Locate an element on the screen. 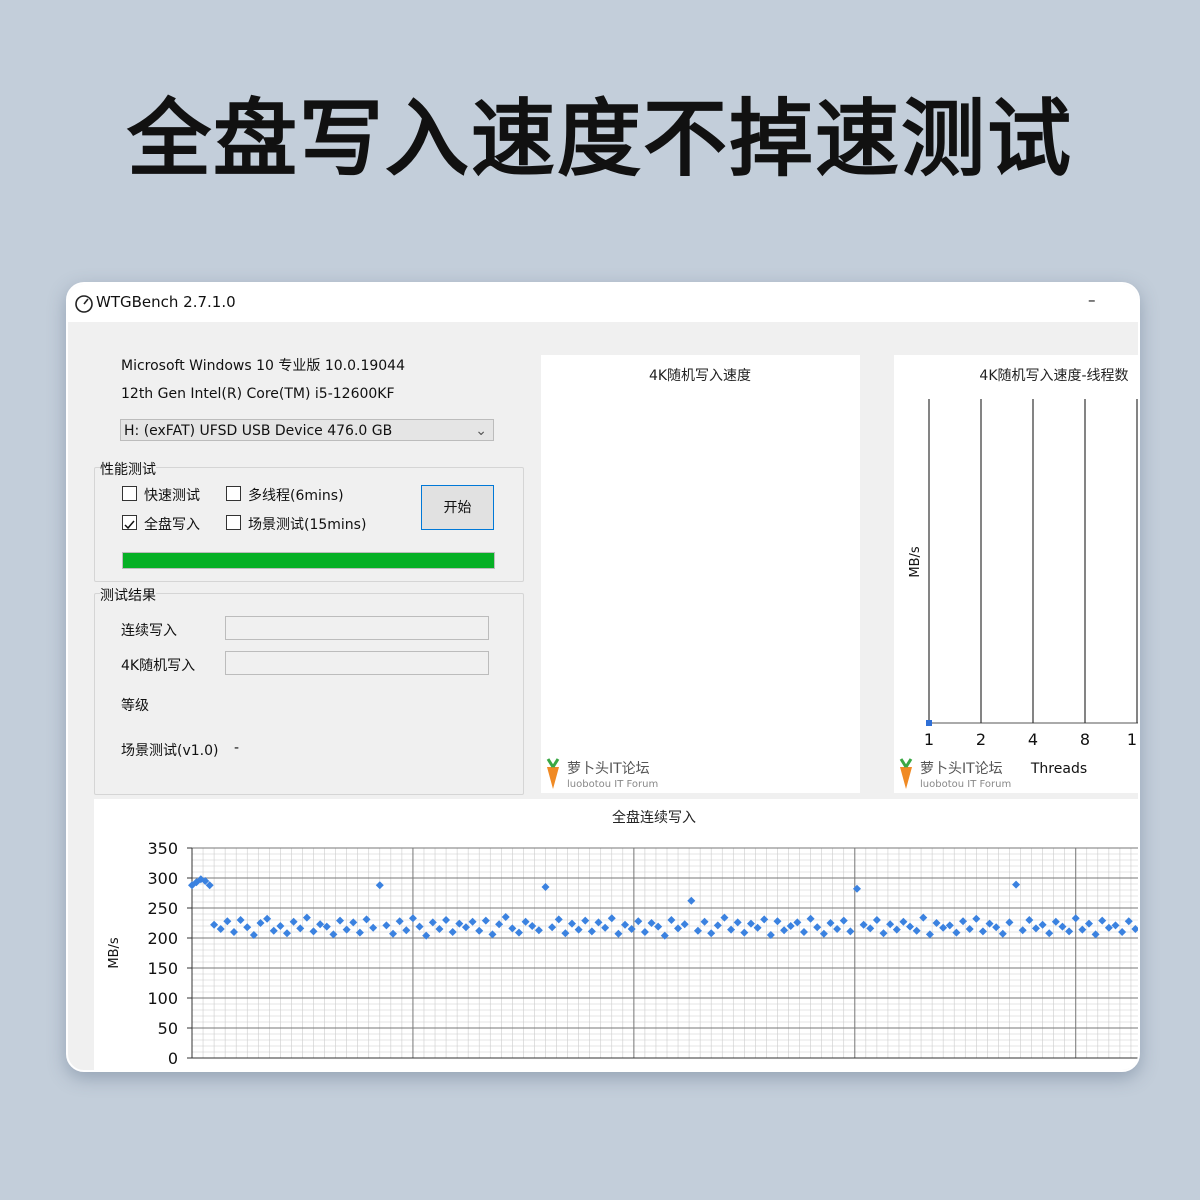 Image resolution: width=1200 pixels, height=1200 pixels. minimize-button: – is located at coordinates (1092, 300).